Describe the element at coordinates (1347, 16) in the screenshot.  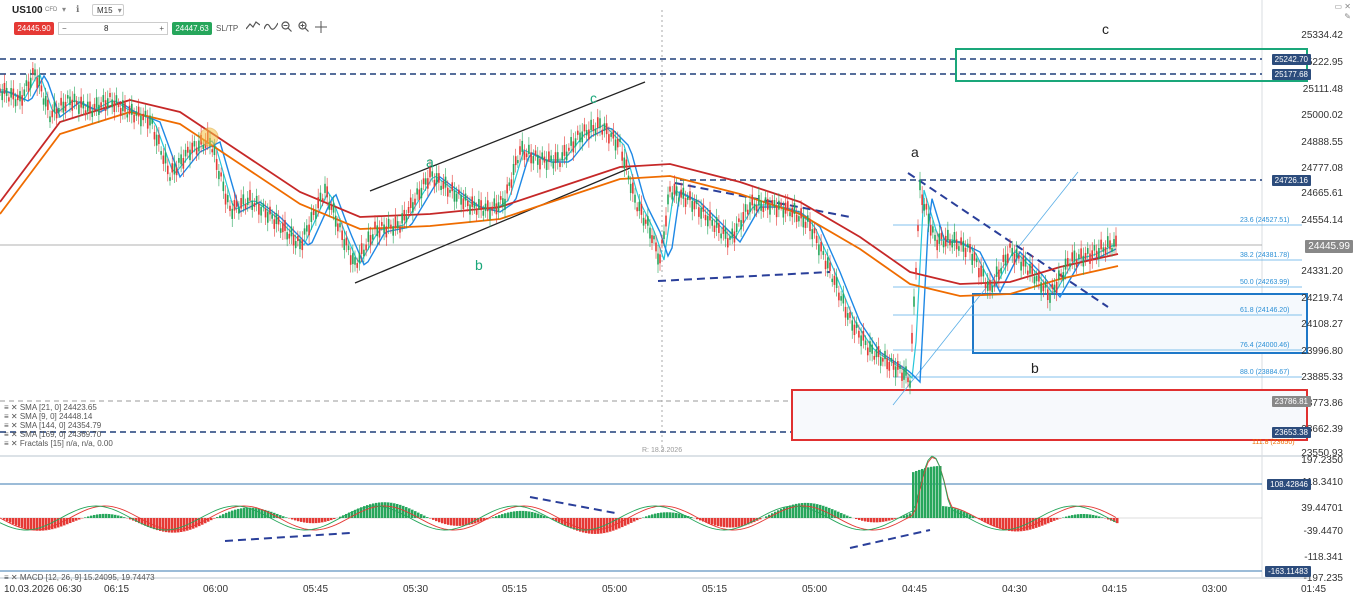
I see `edit-pencil-icon: ✎` at that location.